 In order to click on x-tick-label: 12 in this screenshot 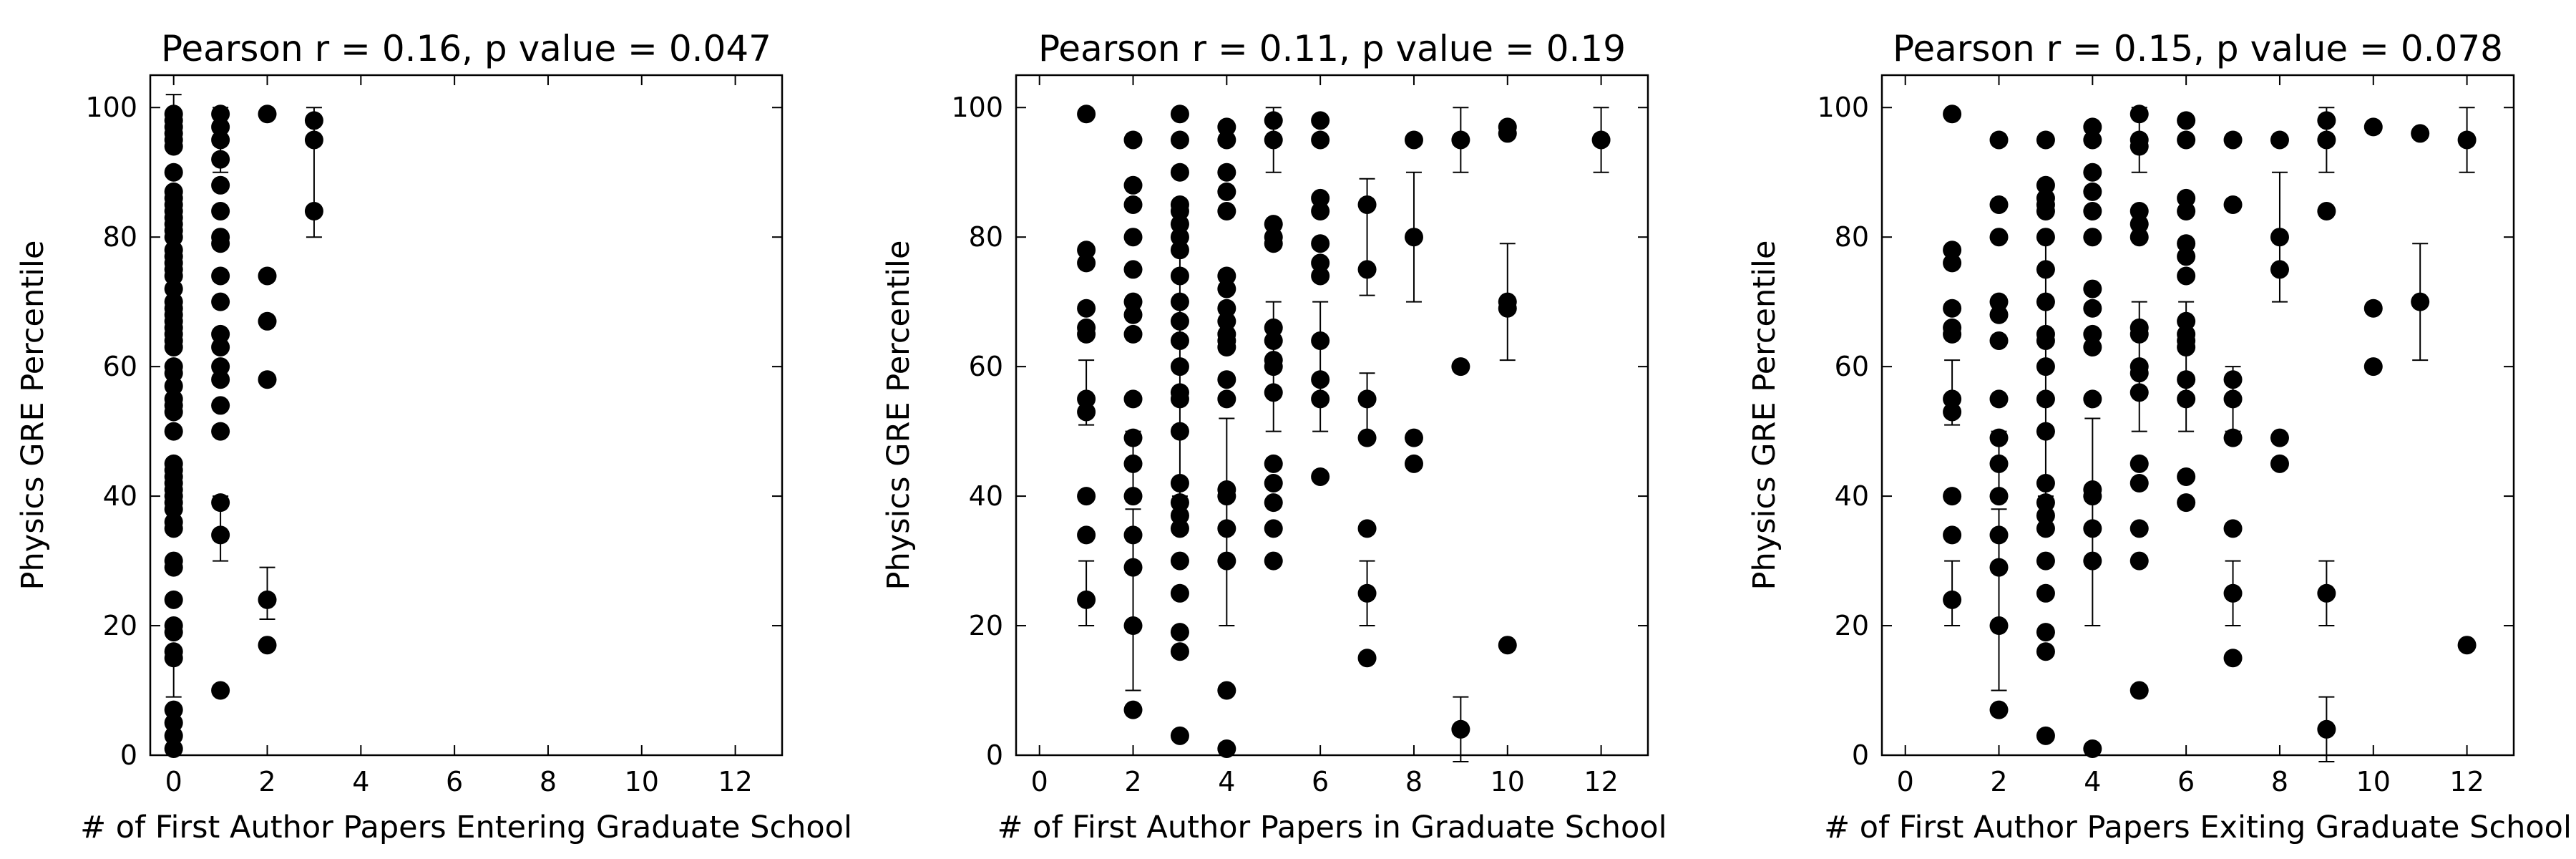, I will do `click(1601, 781)`.